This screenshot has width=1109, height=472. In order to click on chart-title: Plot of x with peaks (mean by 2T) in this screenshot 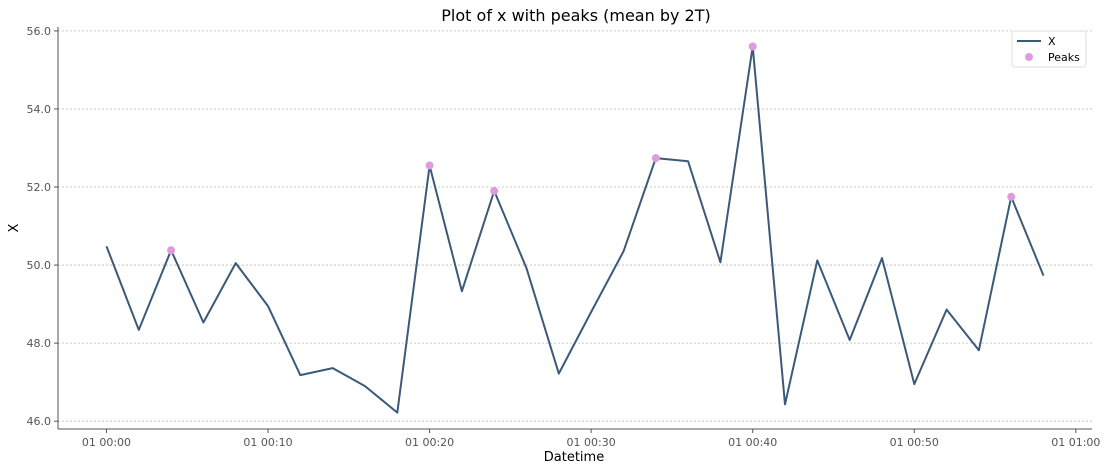, I will do `click(575, 15)`.